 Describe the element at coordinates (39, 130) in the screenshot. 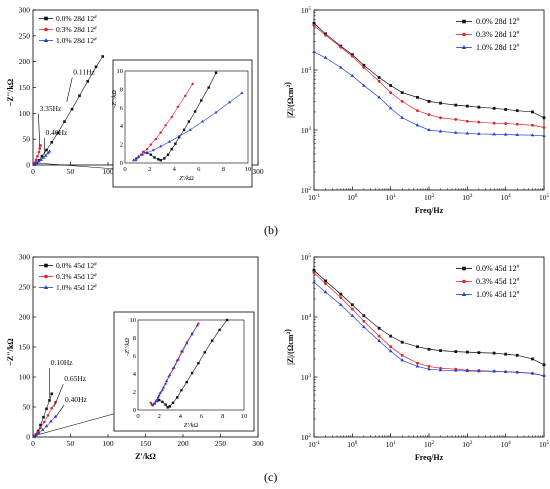

I see `annotation-arrow` at that location.